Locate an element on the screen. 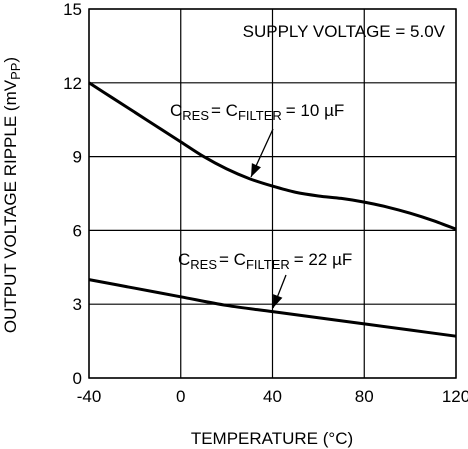 The width and height of the screenshot is (468, 449). x-tick-label-1: 0 is located at coordinates (180, 396).